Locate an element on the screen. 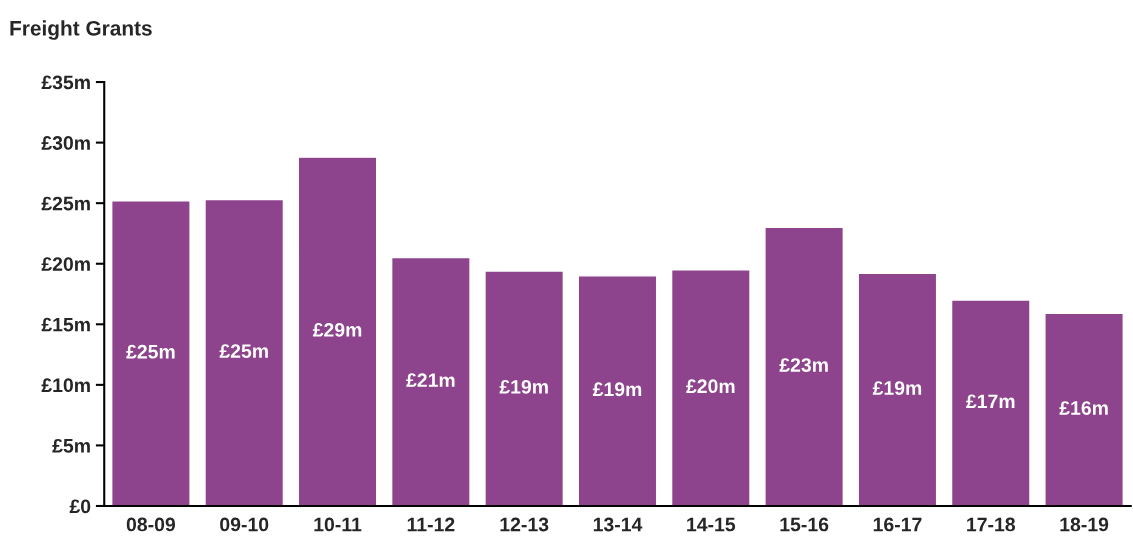  x-tick-label: 15-16 is located at coordinates (804, 524).